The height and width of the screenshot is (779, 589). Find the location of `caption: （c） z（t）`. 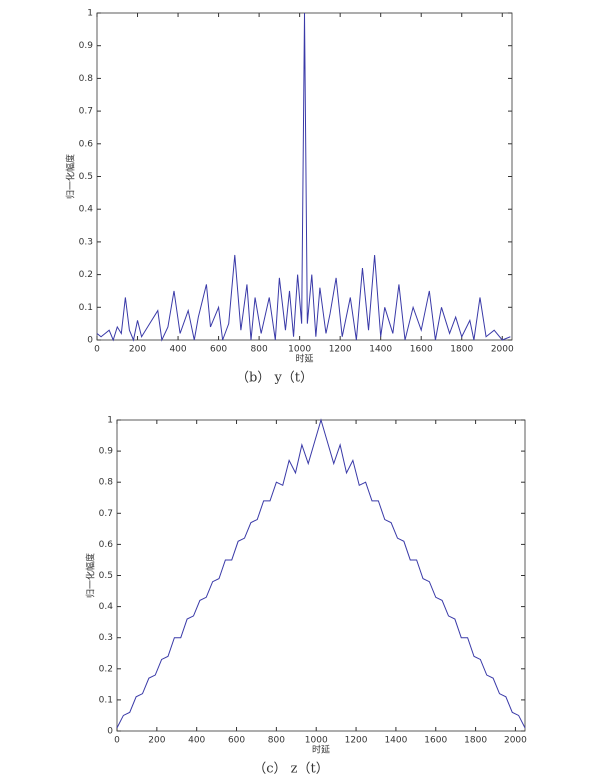

caption: （c） z（t） is located at coordinates (291, 769).